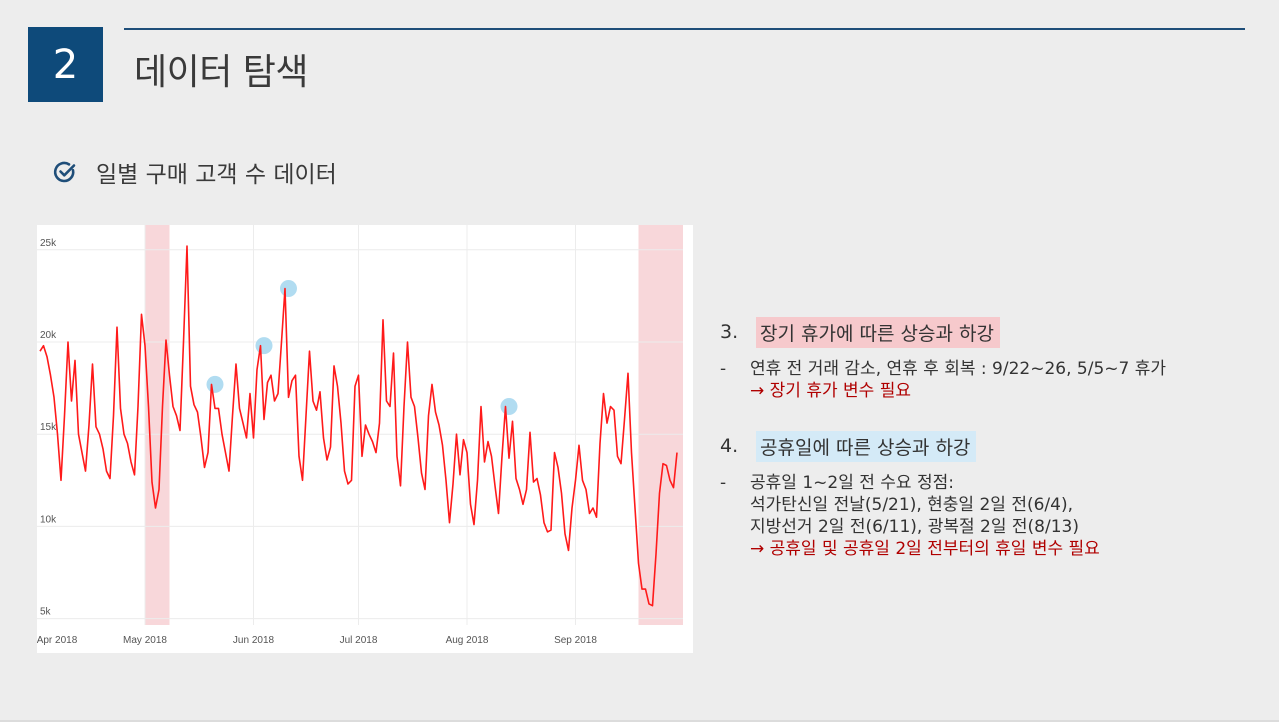  Describe the element at coordinates (830, 391) in the screenshot. I see `note-3-conclusion: → 장기 휴가 변수 필요` at that location.